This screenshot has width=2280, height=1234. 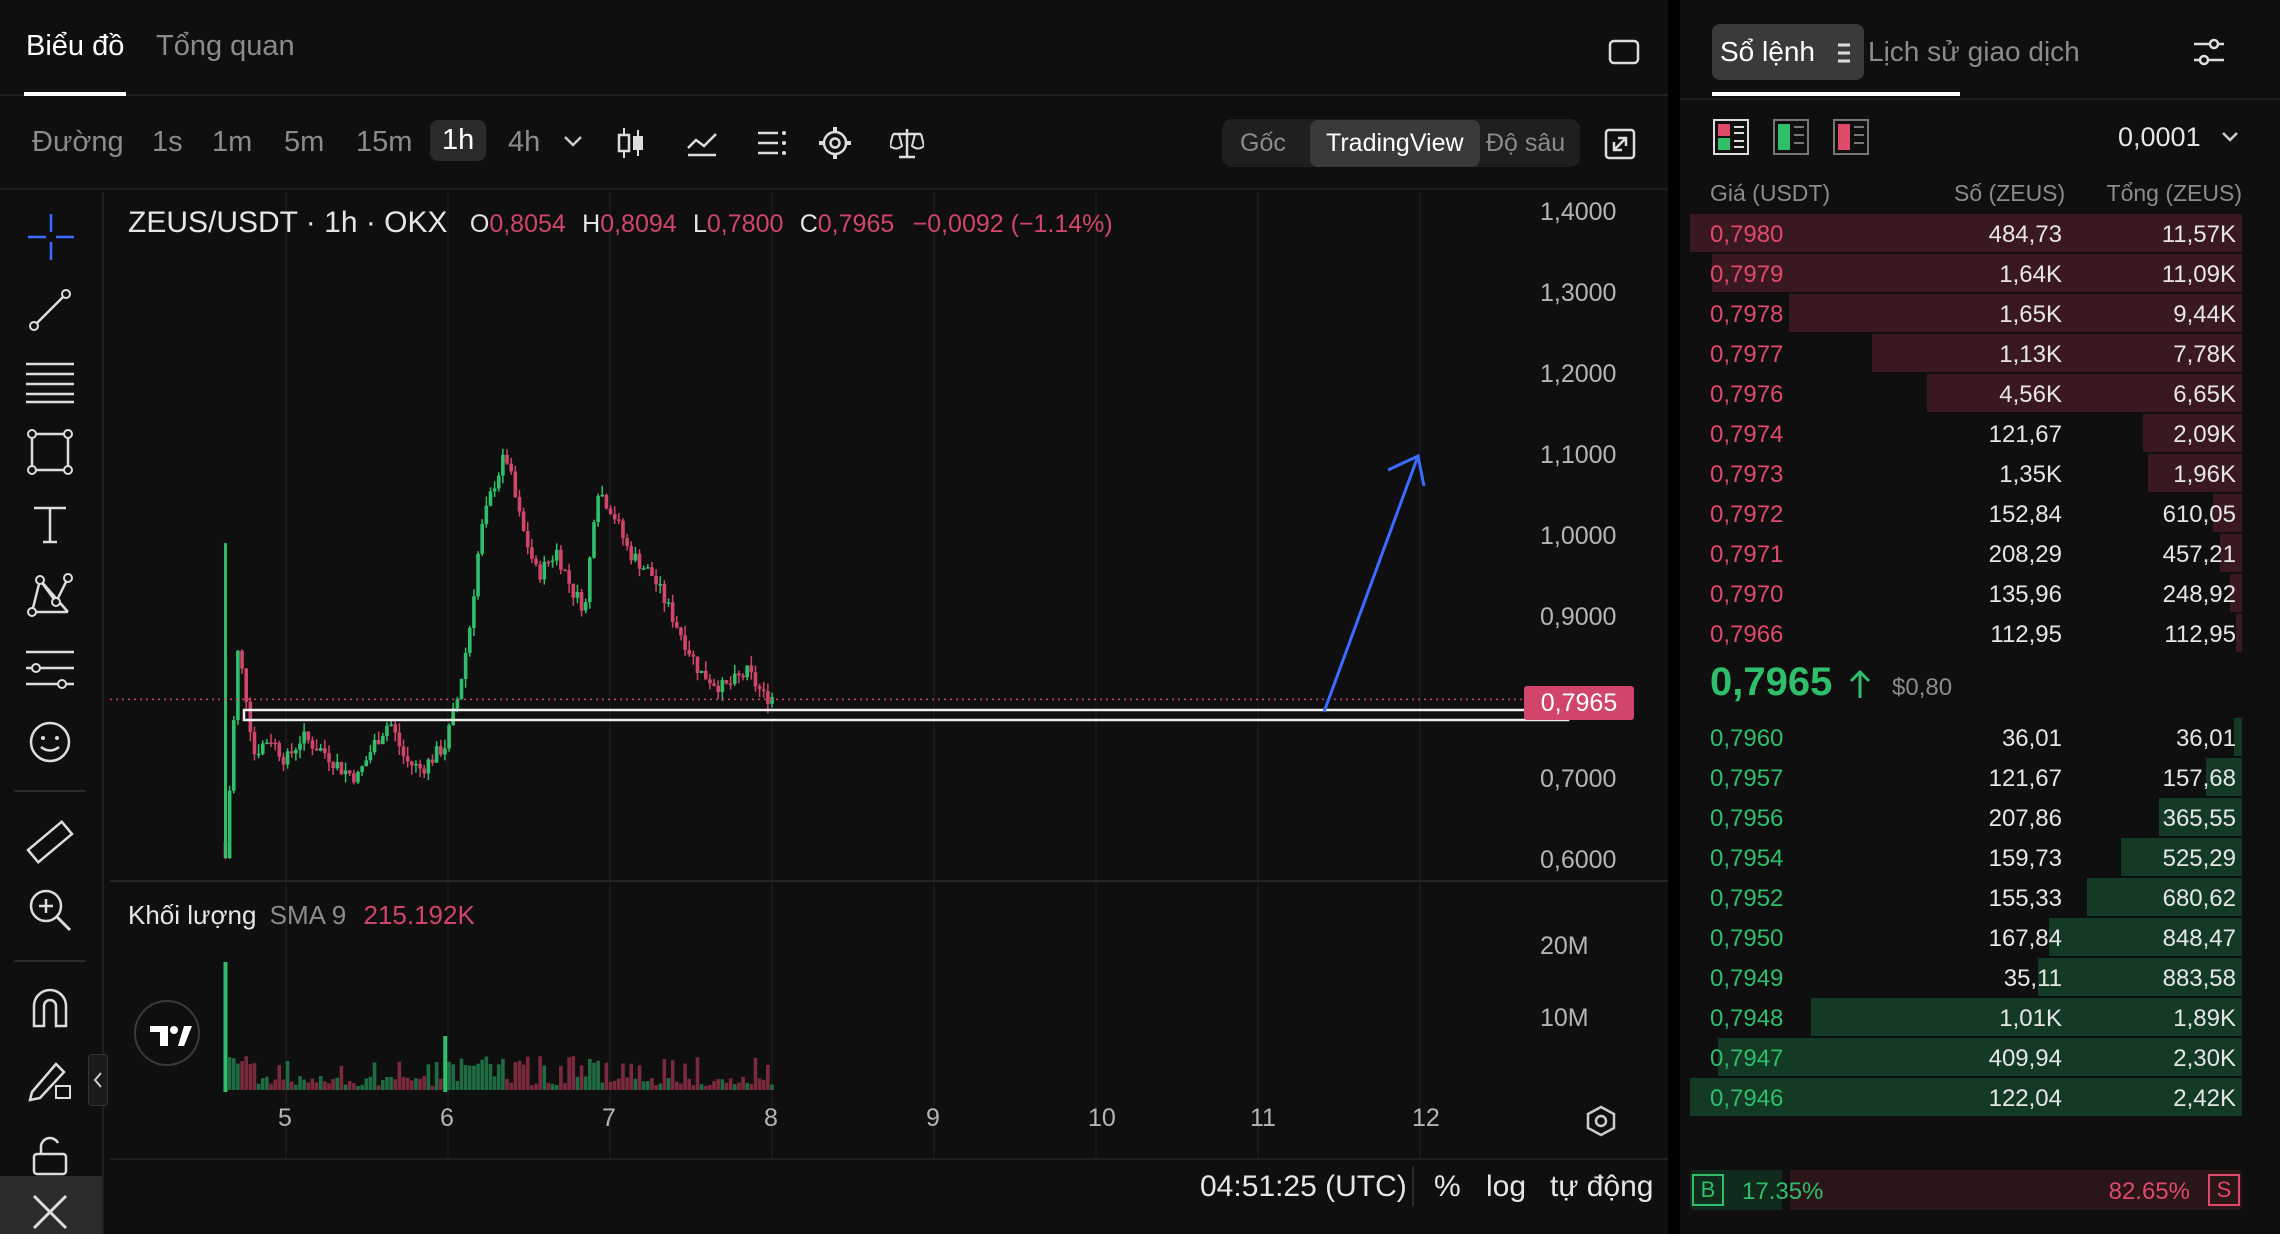 I want to click on lock-drawing-icon, so click(x=50, y=1079).